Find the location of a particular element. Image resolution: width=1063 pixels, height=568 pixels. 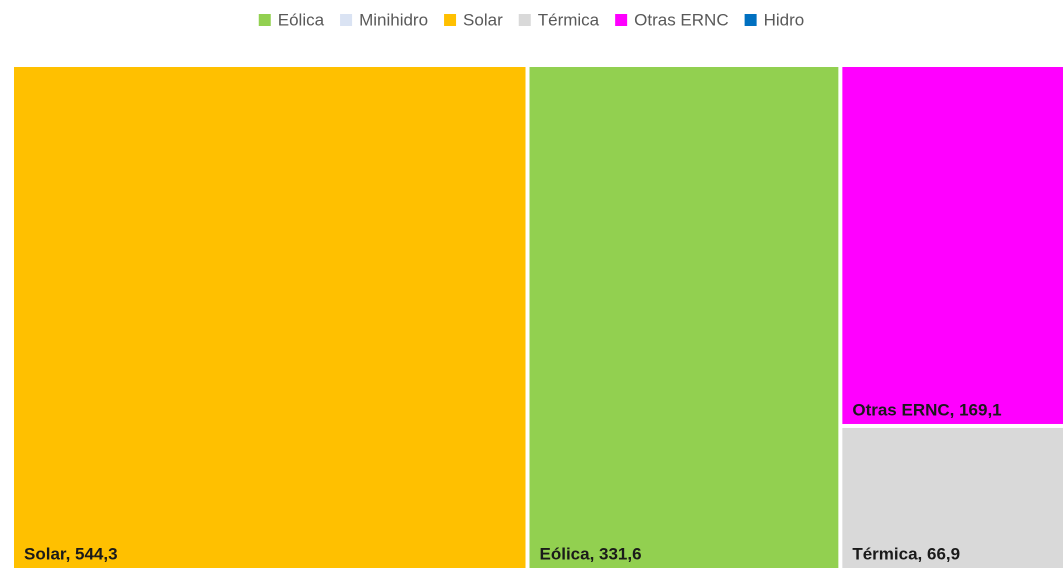

legend-label: Minihidro is located at coordinates (393, 19).